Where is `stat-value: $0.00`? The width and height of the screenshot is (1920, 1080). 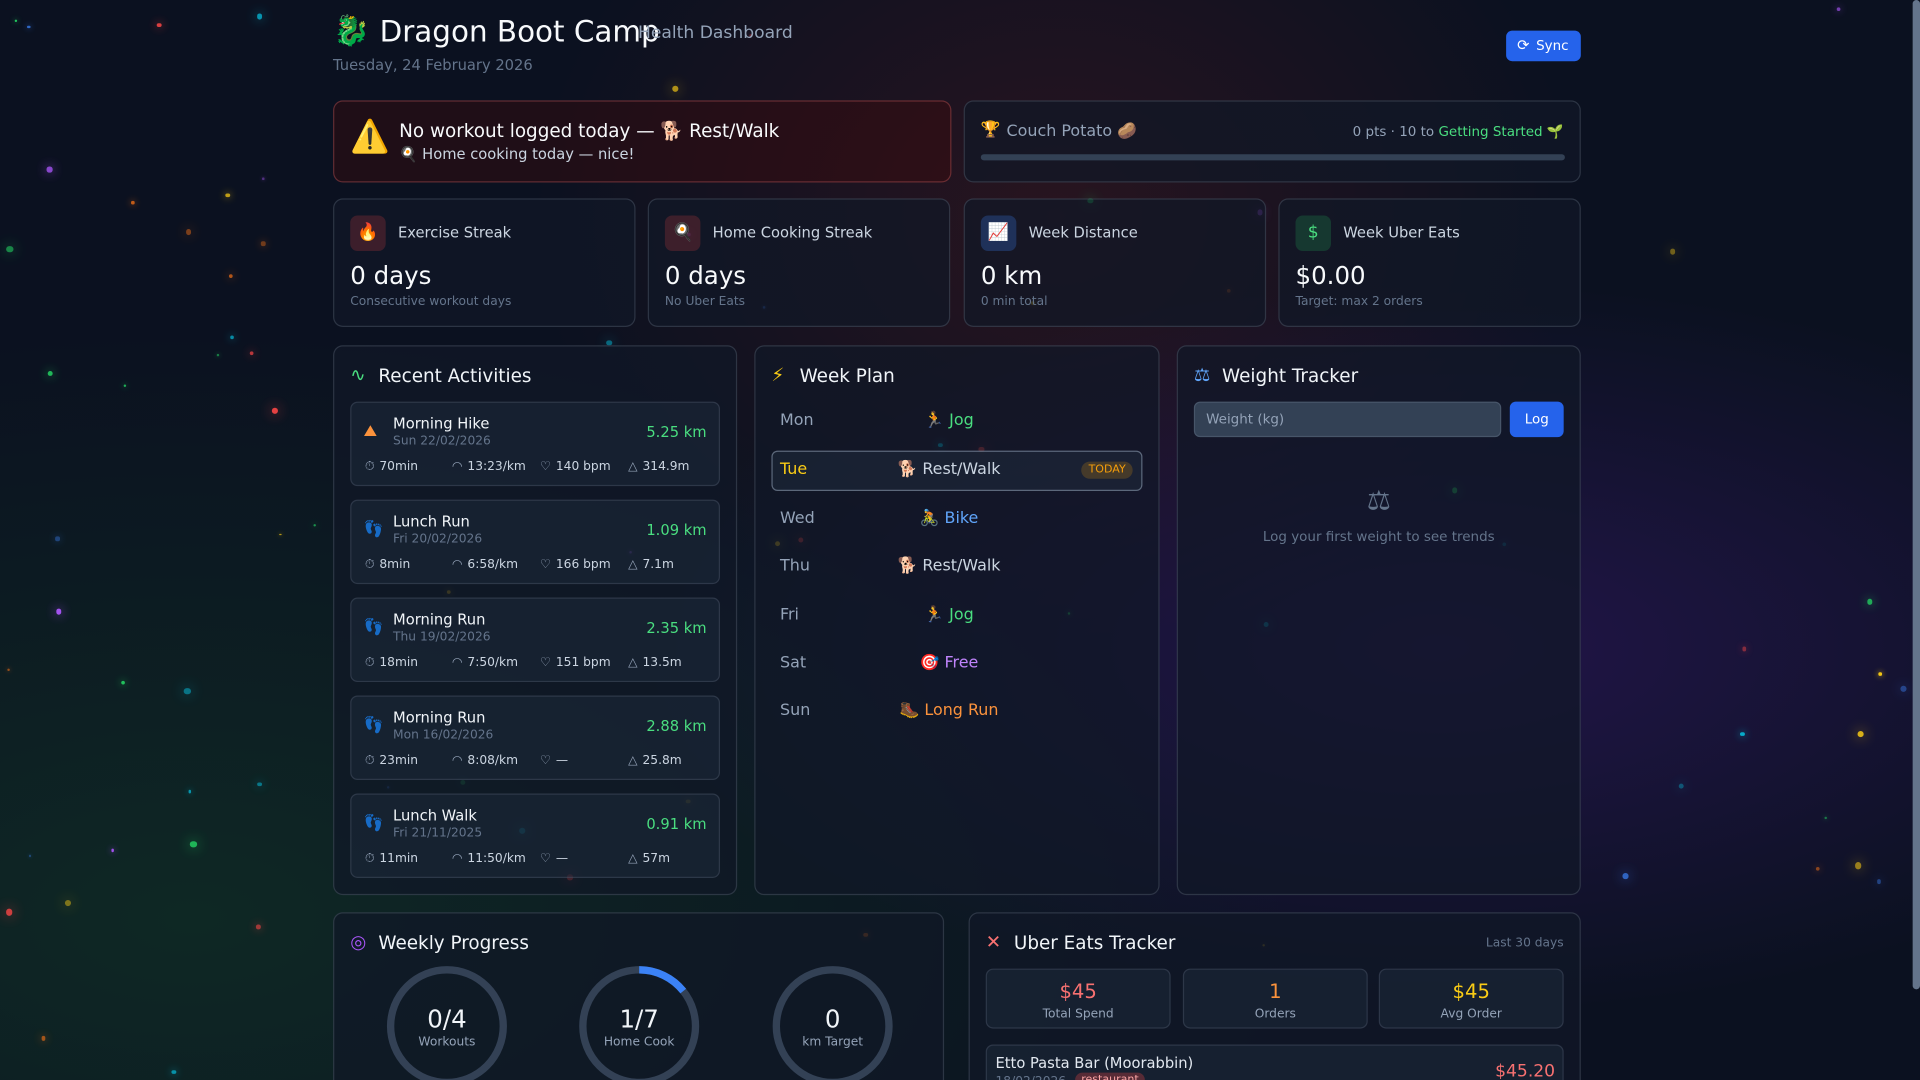
stat-value: $0.00 is located at coordinates (1330, 275).